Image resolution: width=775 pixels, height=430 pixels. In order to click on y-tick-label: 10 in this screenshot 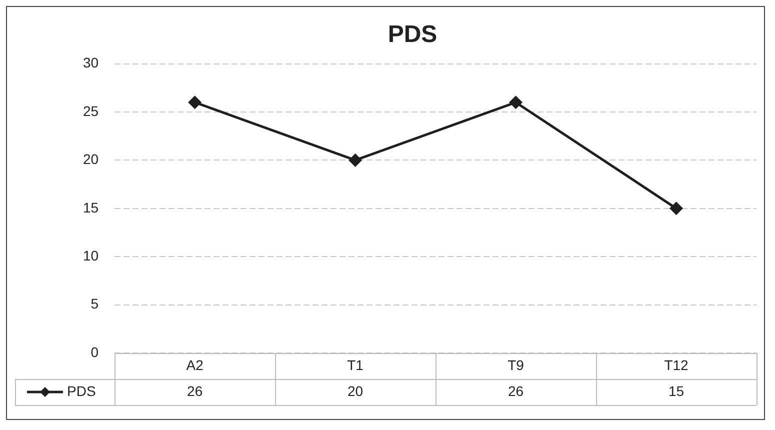, I will do `click(90, 255)`.